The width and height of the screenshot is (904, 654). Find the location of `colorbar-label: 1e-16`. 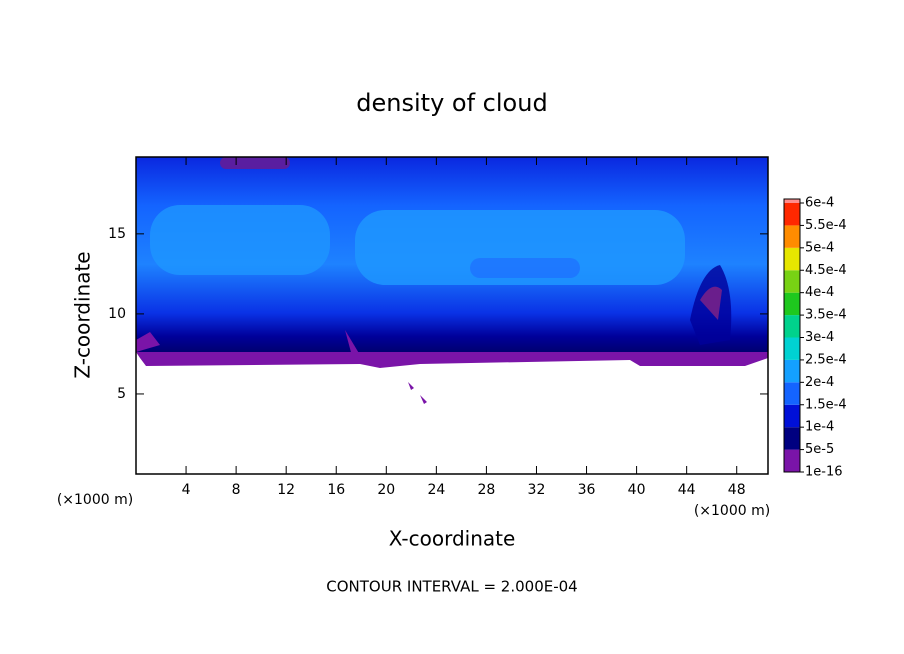

colorbar-label: 1e-16 is located at coordinates (824, 472).